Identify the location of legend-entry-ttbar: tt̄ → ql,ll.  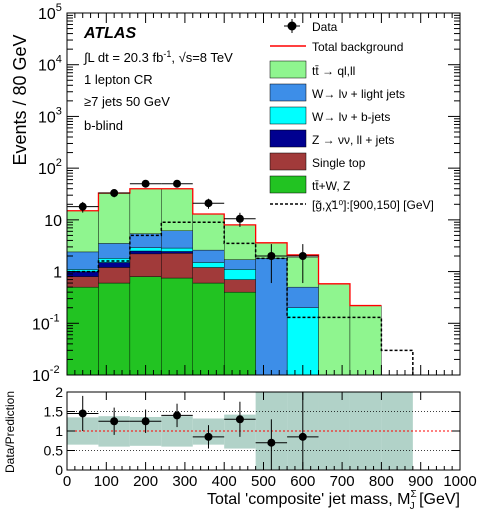
(312, 69).